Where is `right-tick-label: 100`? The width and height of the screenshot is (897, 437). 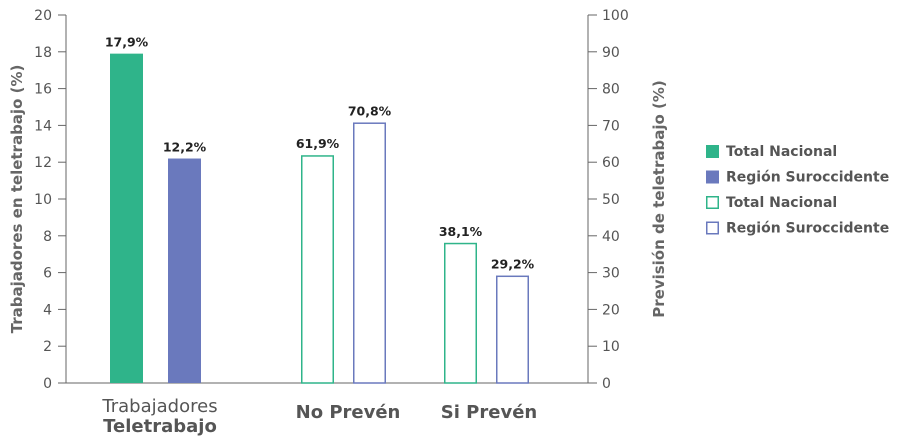 right-tick-label: 100 is located at coordinates (615, 16).